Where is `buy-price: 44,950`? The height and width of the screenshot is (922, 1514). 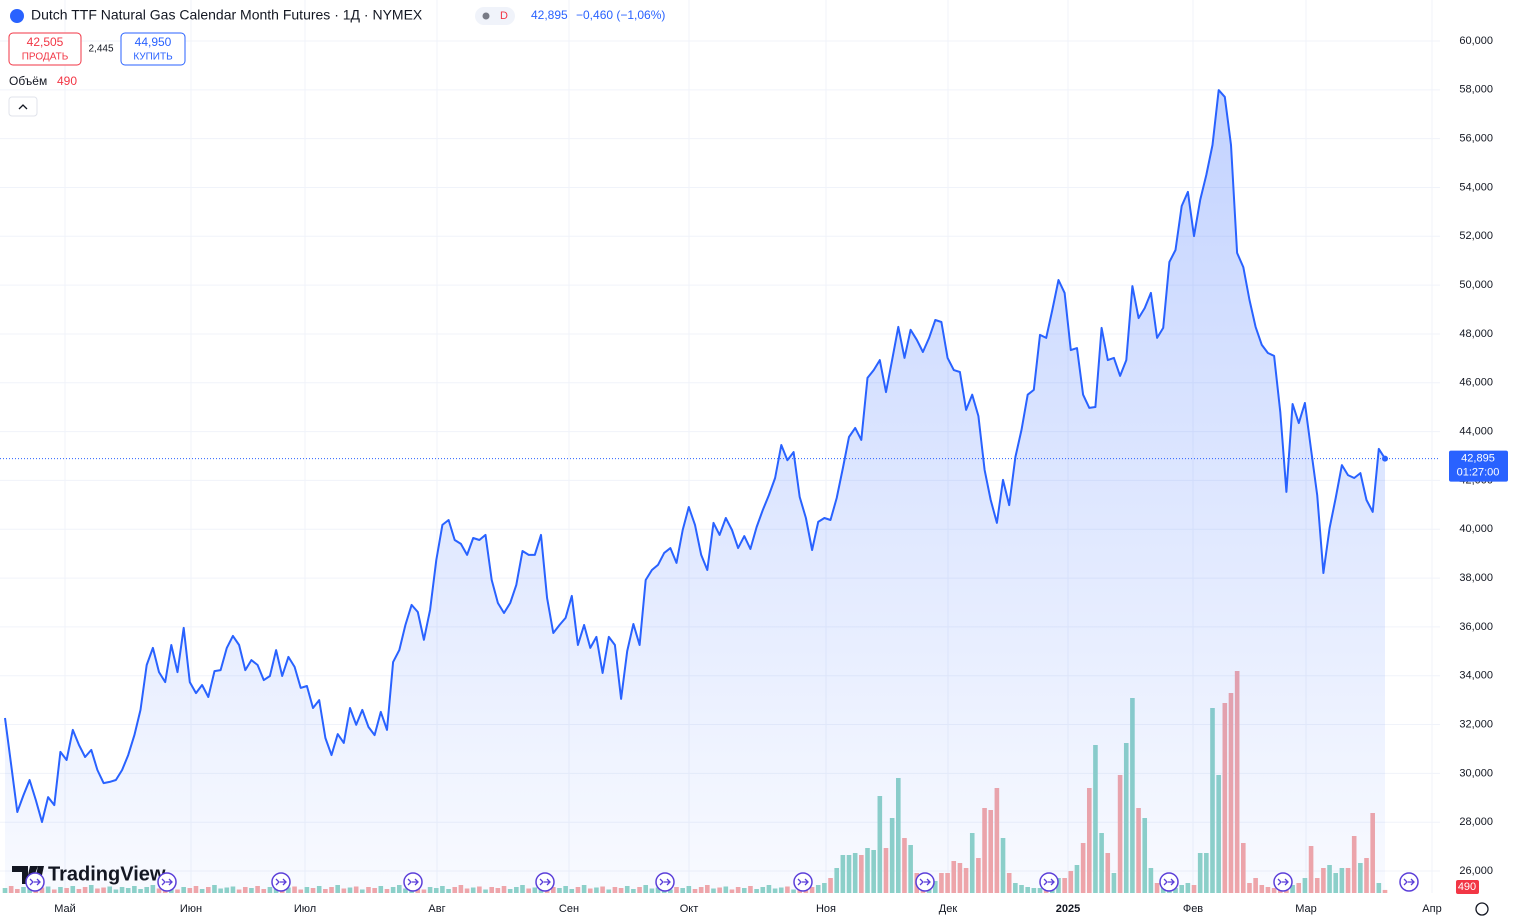
buy-price: 44,950 is located at coordinates (153, 42).